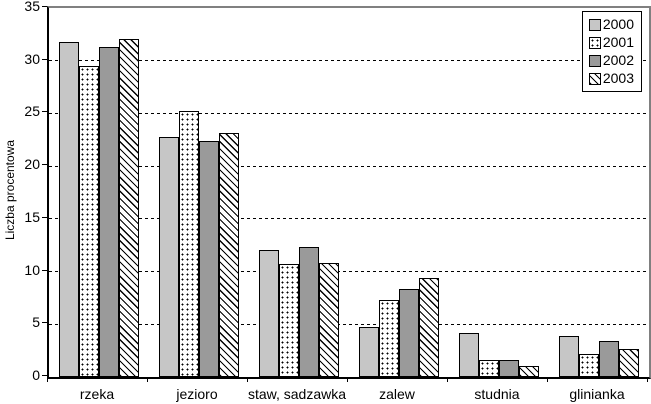  Describe the element at coordinates (594, 78) in the screenshot. I see `legend-swatch-2003` at that location.